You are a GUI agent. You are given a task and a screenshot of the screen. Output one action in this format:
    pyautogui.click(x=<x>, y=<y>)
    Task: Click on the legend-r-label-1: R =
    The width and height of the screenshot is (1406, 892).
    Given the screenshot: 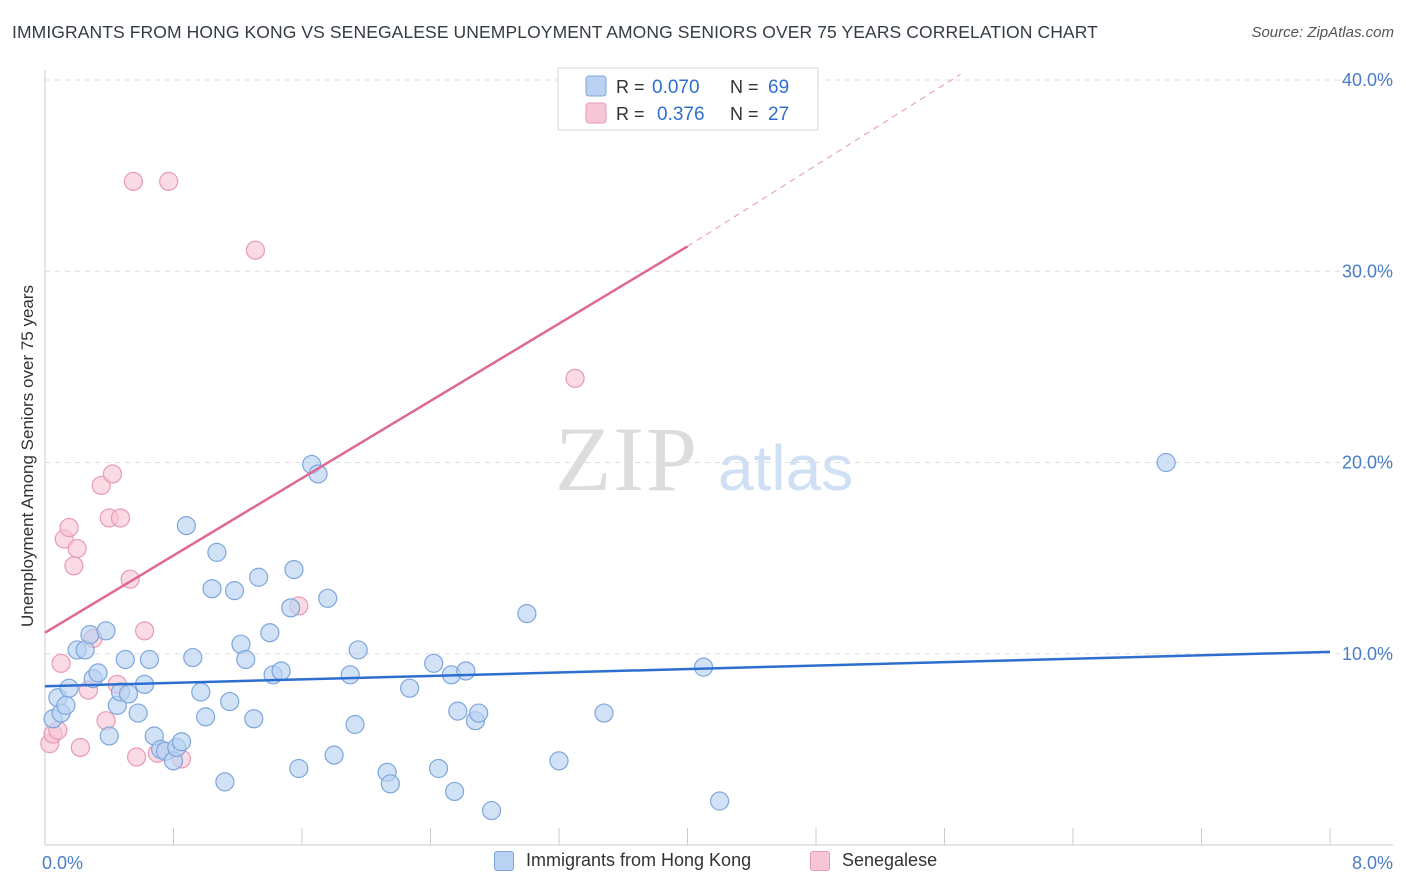 What is the action you would take?
    pyautogui.click(x=630, y=87)
    